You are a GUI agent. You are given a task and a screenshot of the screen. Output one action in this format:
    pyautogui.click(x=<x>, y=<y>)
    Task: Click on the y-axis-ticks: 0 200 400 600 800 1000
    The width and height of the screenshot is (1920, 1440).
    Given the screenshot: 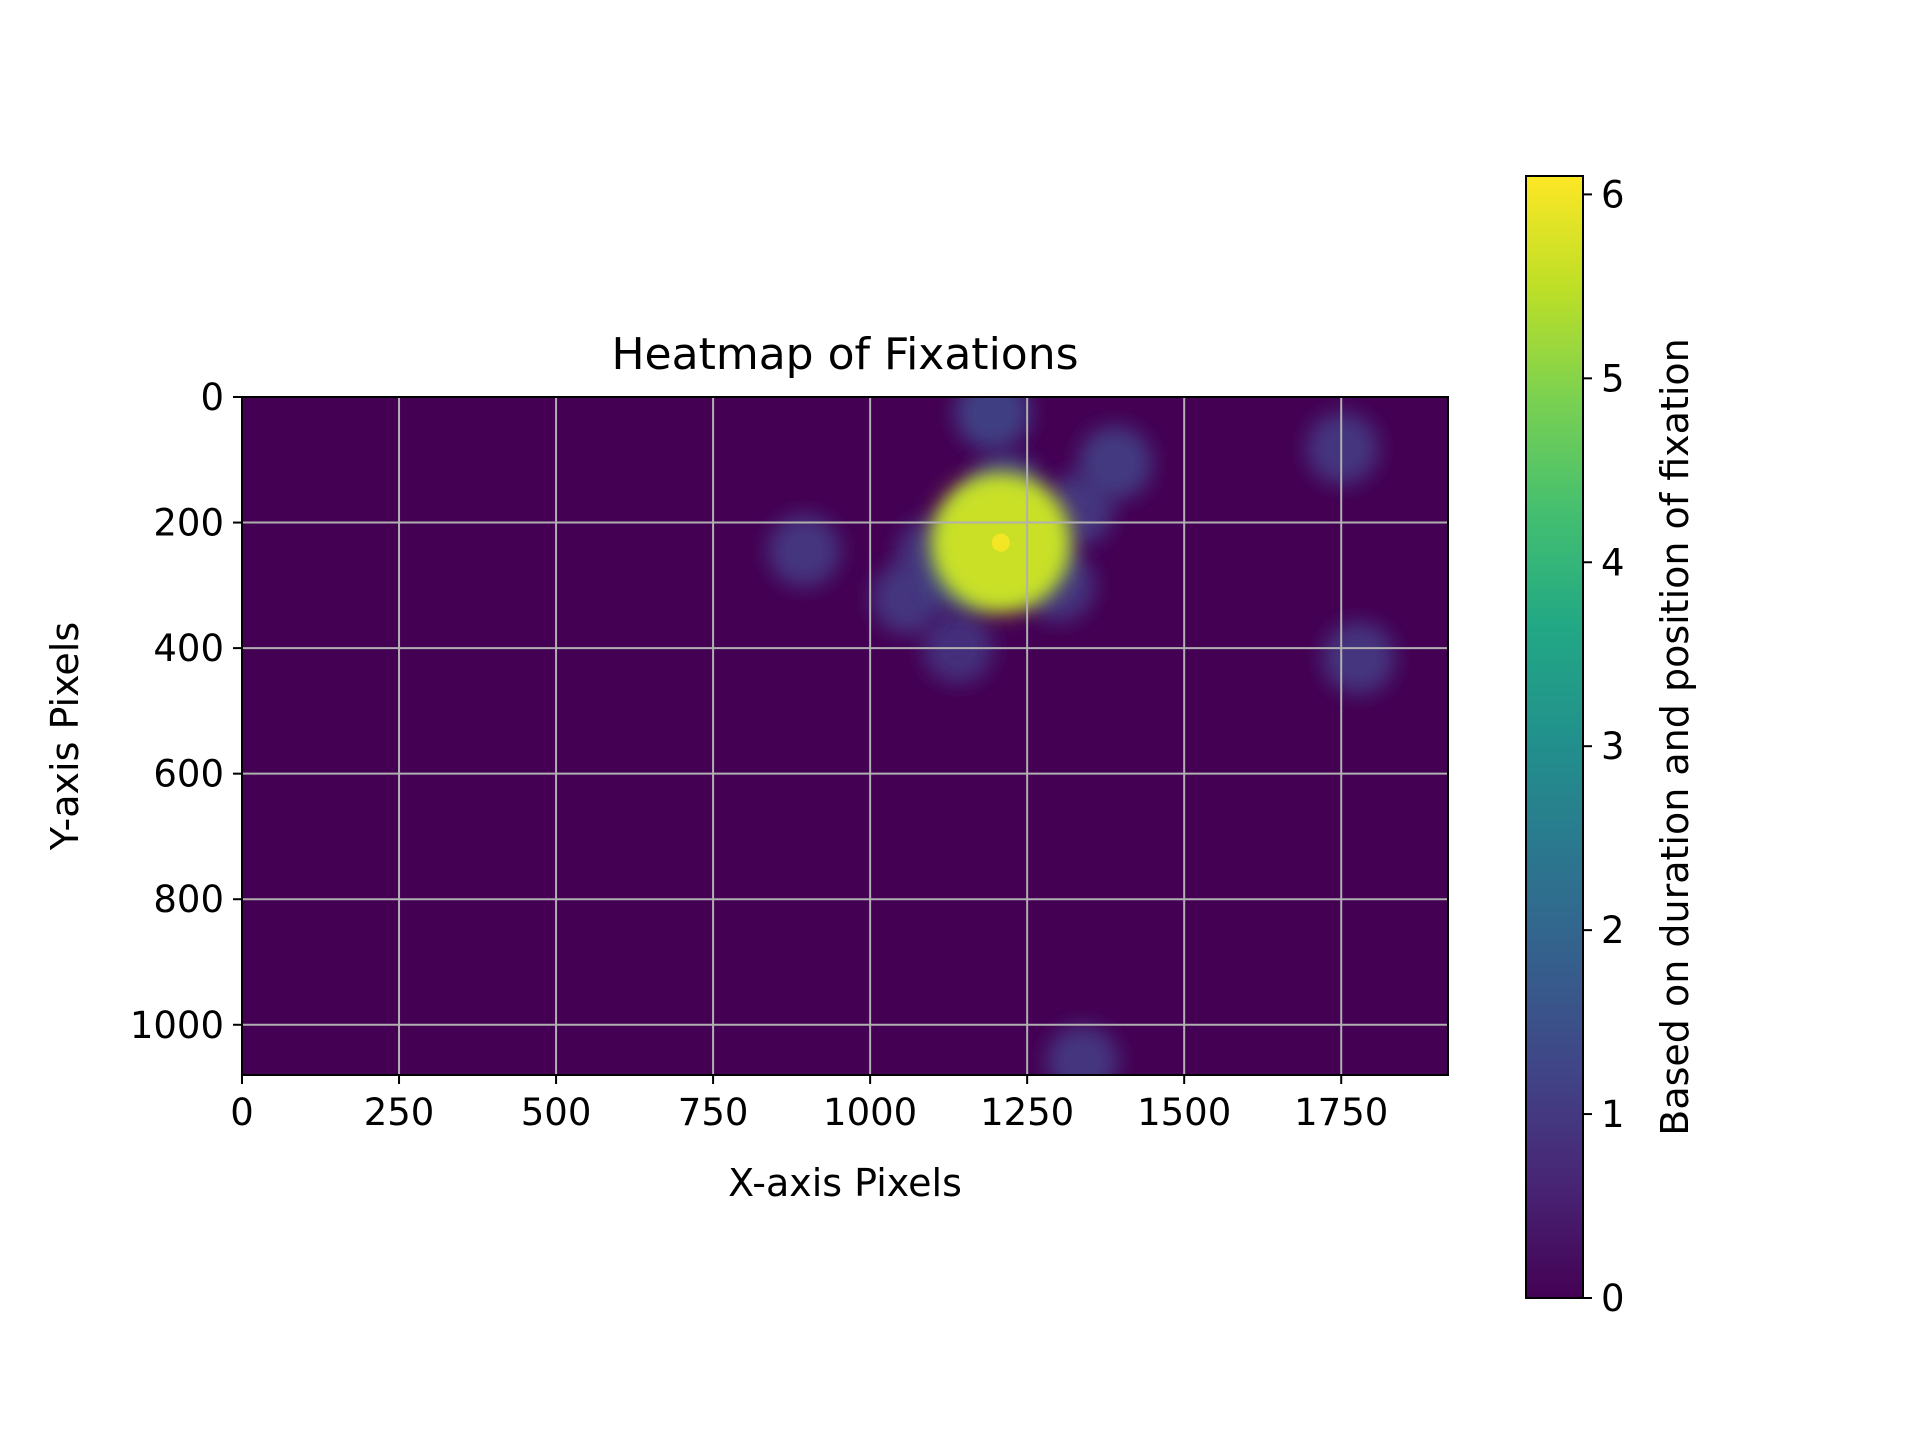 What is the action you would take?
    pyautogui.click(x=186, y=711)
    